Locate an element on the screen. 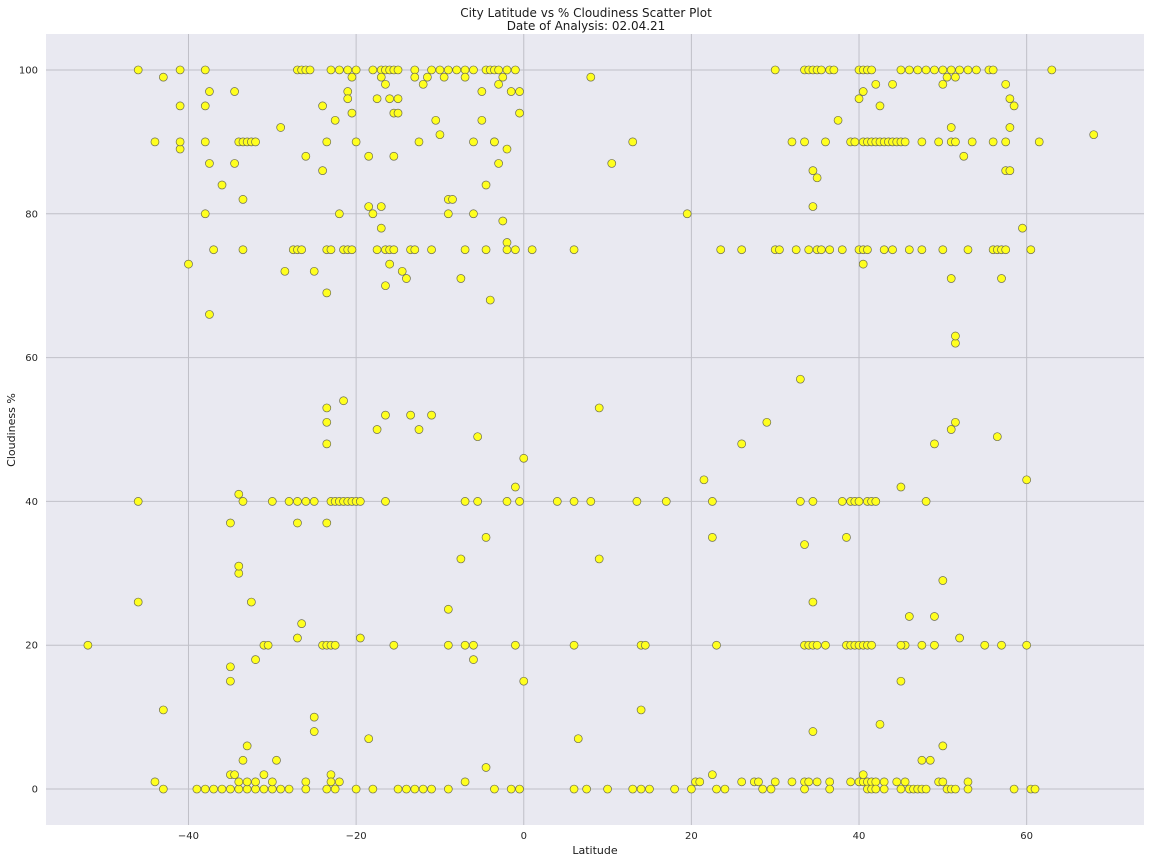  x-tick-label: 20 is located at coordinates (691, 836).